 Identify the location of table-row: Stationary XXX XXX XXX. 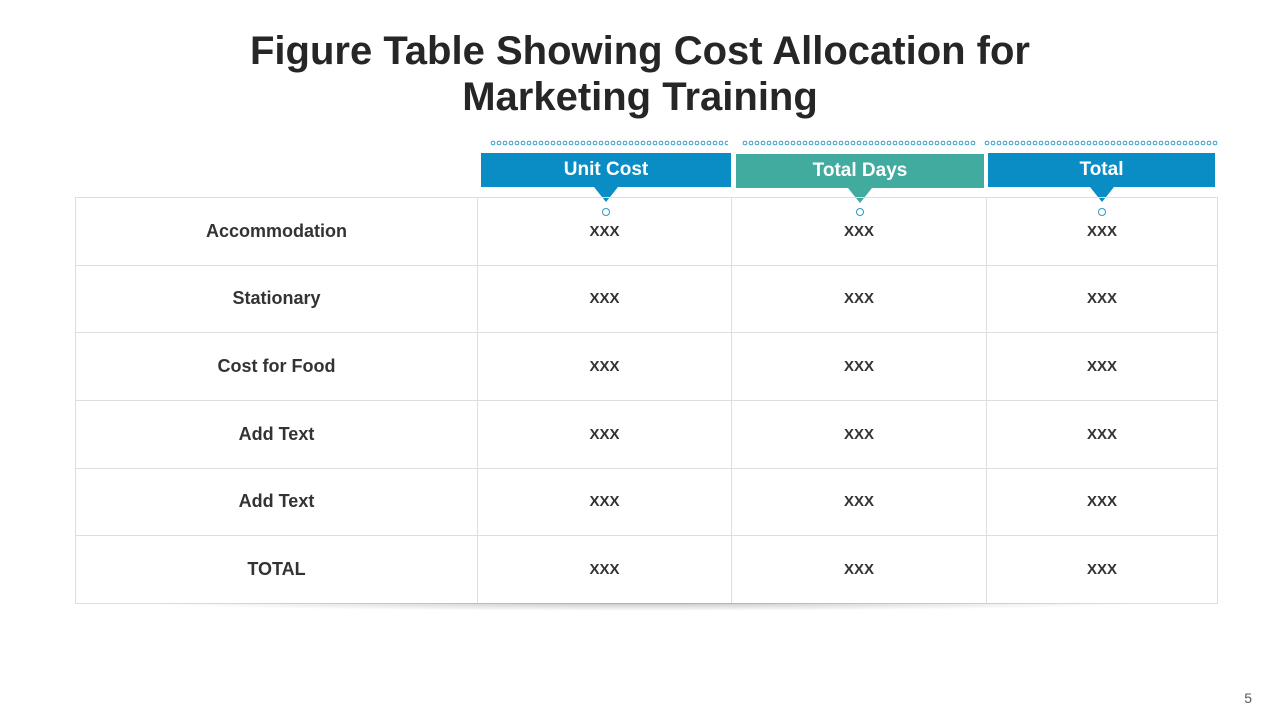
(646, 299).